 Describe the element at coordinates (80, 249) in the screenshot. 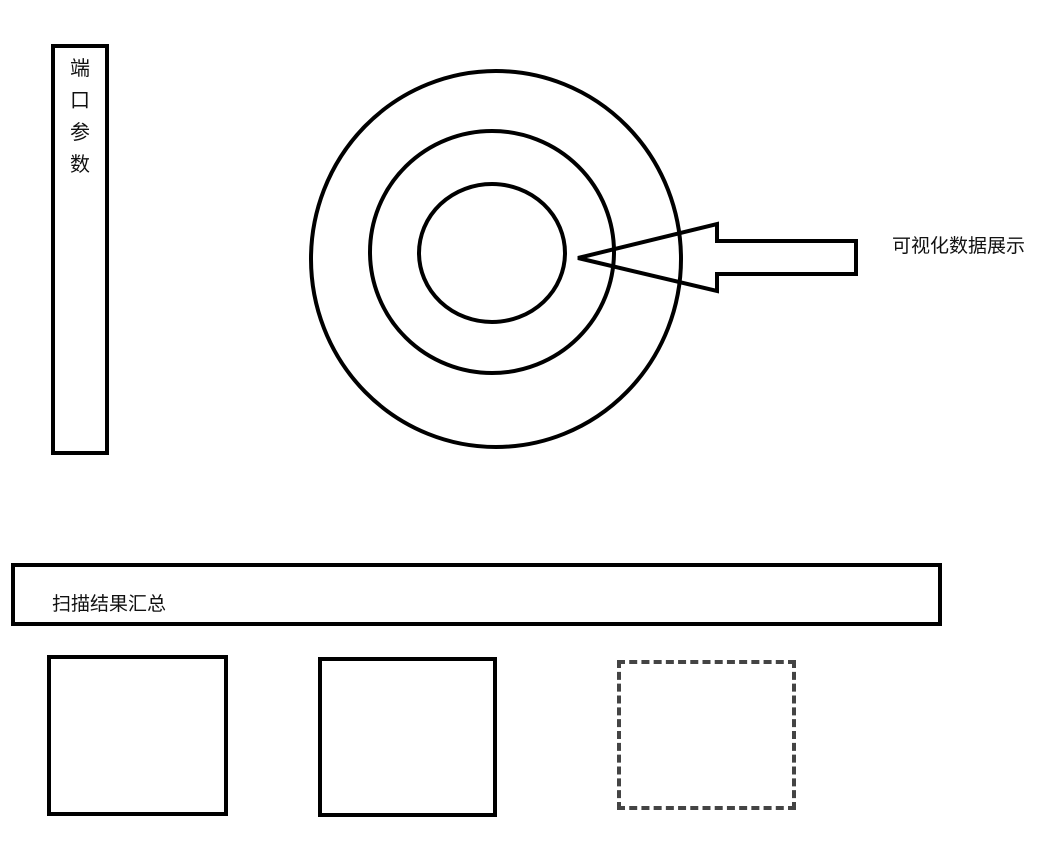

I see `port-parameters-panel: 端 口 参 数` at that location.